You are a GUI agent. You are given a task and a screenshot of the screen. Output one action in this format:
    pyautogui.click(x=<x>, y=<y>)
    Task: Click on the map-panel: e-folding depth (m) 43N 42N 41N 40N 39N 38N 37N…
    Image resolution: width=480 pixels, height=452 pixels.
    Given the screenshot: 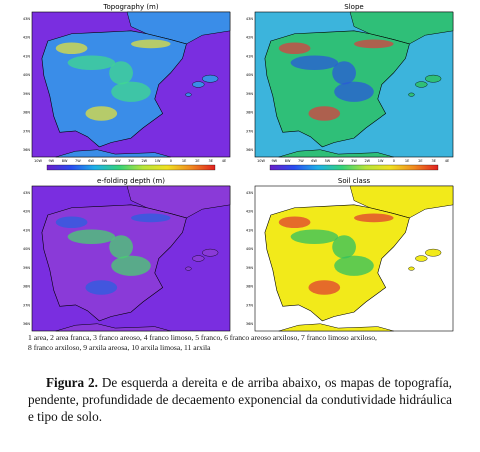 What is the action you would take?
    pyautogui.click(x=127, y=254)
    